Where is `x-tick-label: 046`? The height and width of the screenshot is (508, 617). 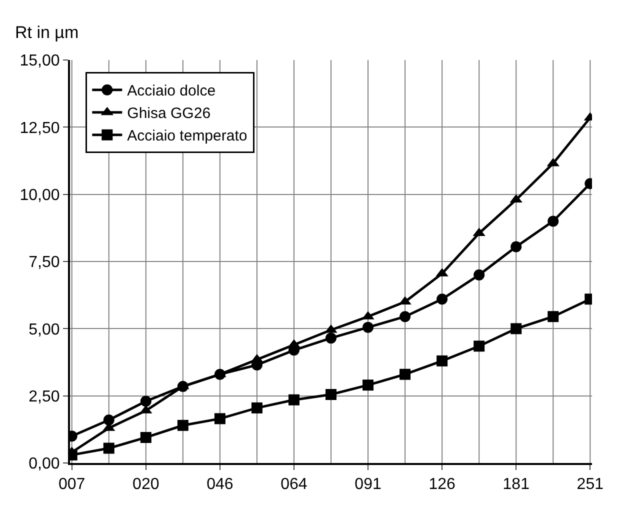
x-tick-label: 046 is located at coordinates (220, 485).